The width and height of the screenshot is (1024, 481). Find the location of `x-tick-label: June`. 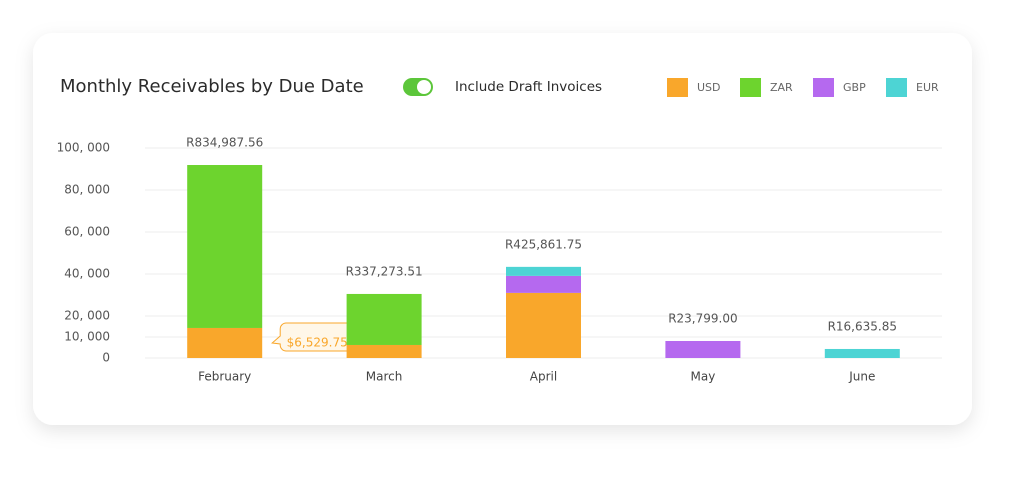

x-tick-label: June is located at coordinates (861, 377).